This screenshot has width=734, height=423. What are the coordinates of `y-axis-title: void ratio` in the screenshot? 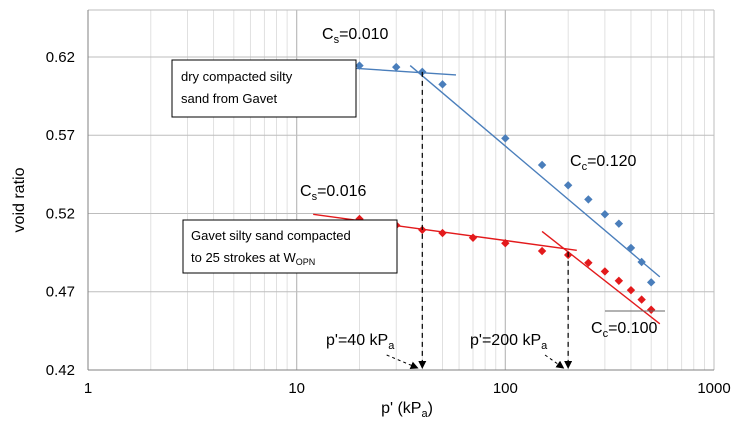 It's located at (19, 199).